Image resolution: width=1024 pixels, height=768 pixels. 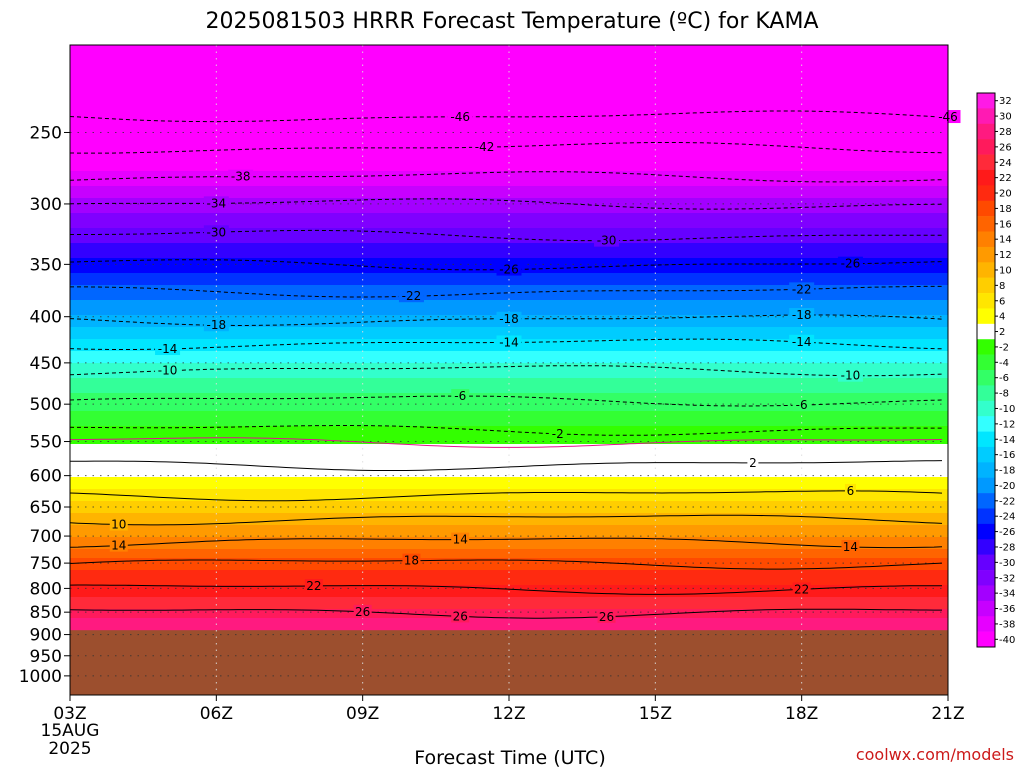 What do you see at coordinates (46, 443) in the screenshot?
I see `y-tick-label: 550` at bounding box center [46, 443].